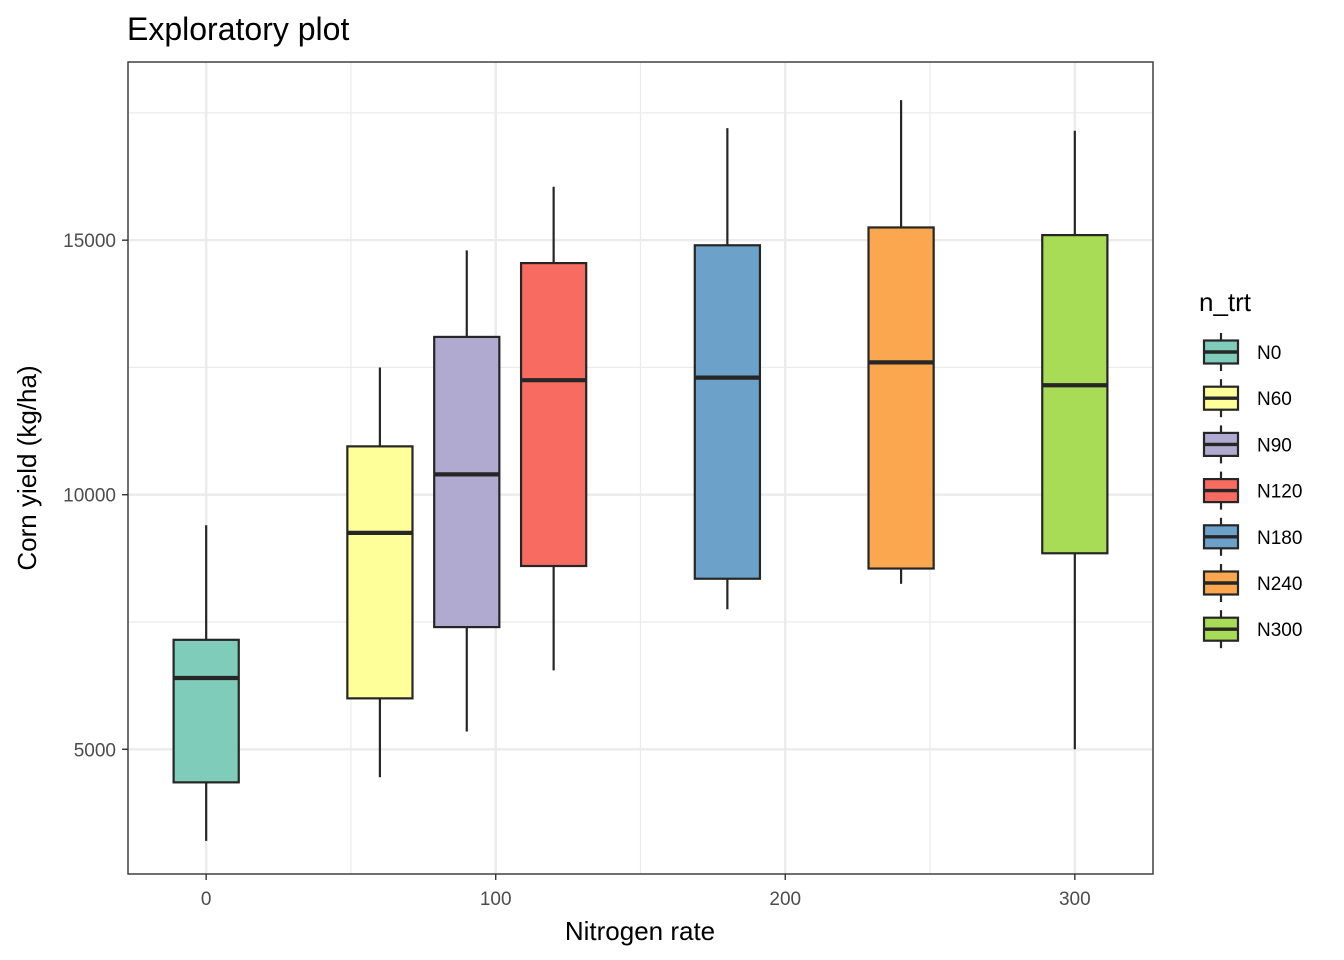 Image resolution: width=1344 pixels, height=960 pixels. Describe the element at coordinates (206, 899) in the screenshot. I see `x-tick-label: 0` at that location.